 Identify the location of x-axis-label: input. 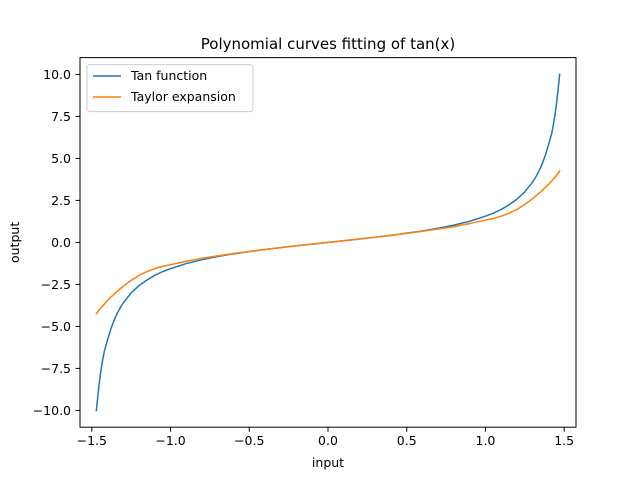
(328, 462).